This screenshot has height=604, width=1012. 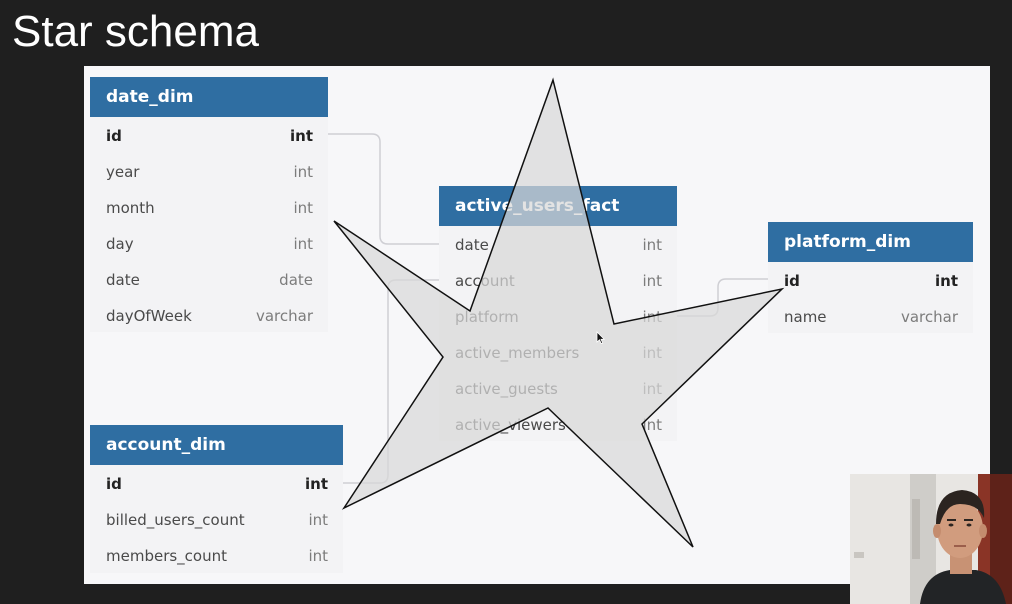 What do you see at coordinates (506, 389) in the screenshot?
I see `column-name: active_guests` at bounding box center [506, 389].